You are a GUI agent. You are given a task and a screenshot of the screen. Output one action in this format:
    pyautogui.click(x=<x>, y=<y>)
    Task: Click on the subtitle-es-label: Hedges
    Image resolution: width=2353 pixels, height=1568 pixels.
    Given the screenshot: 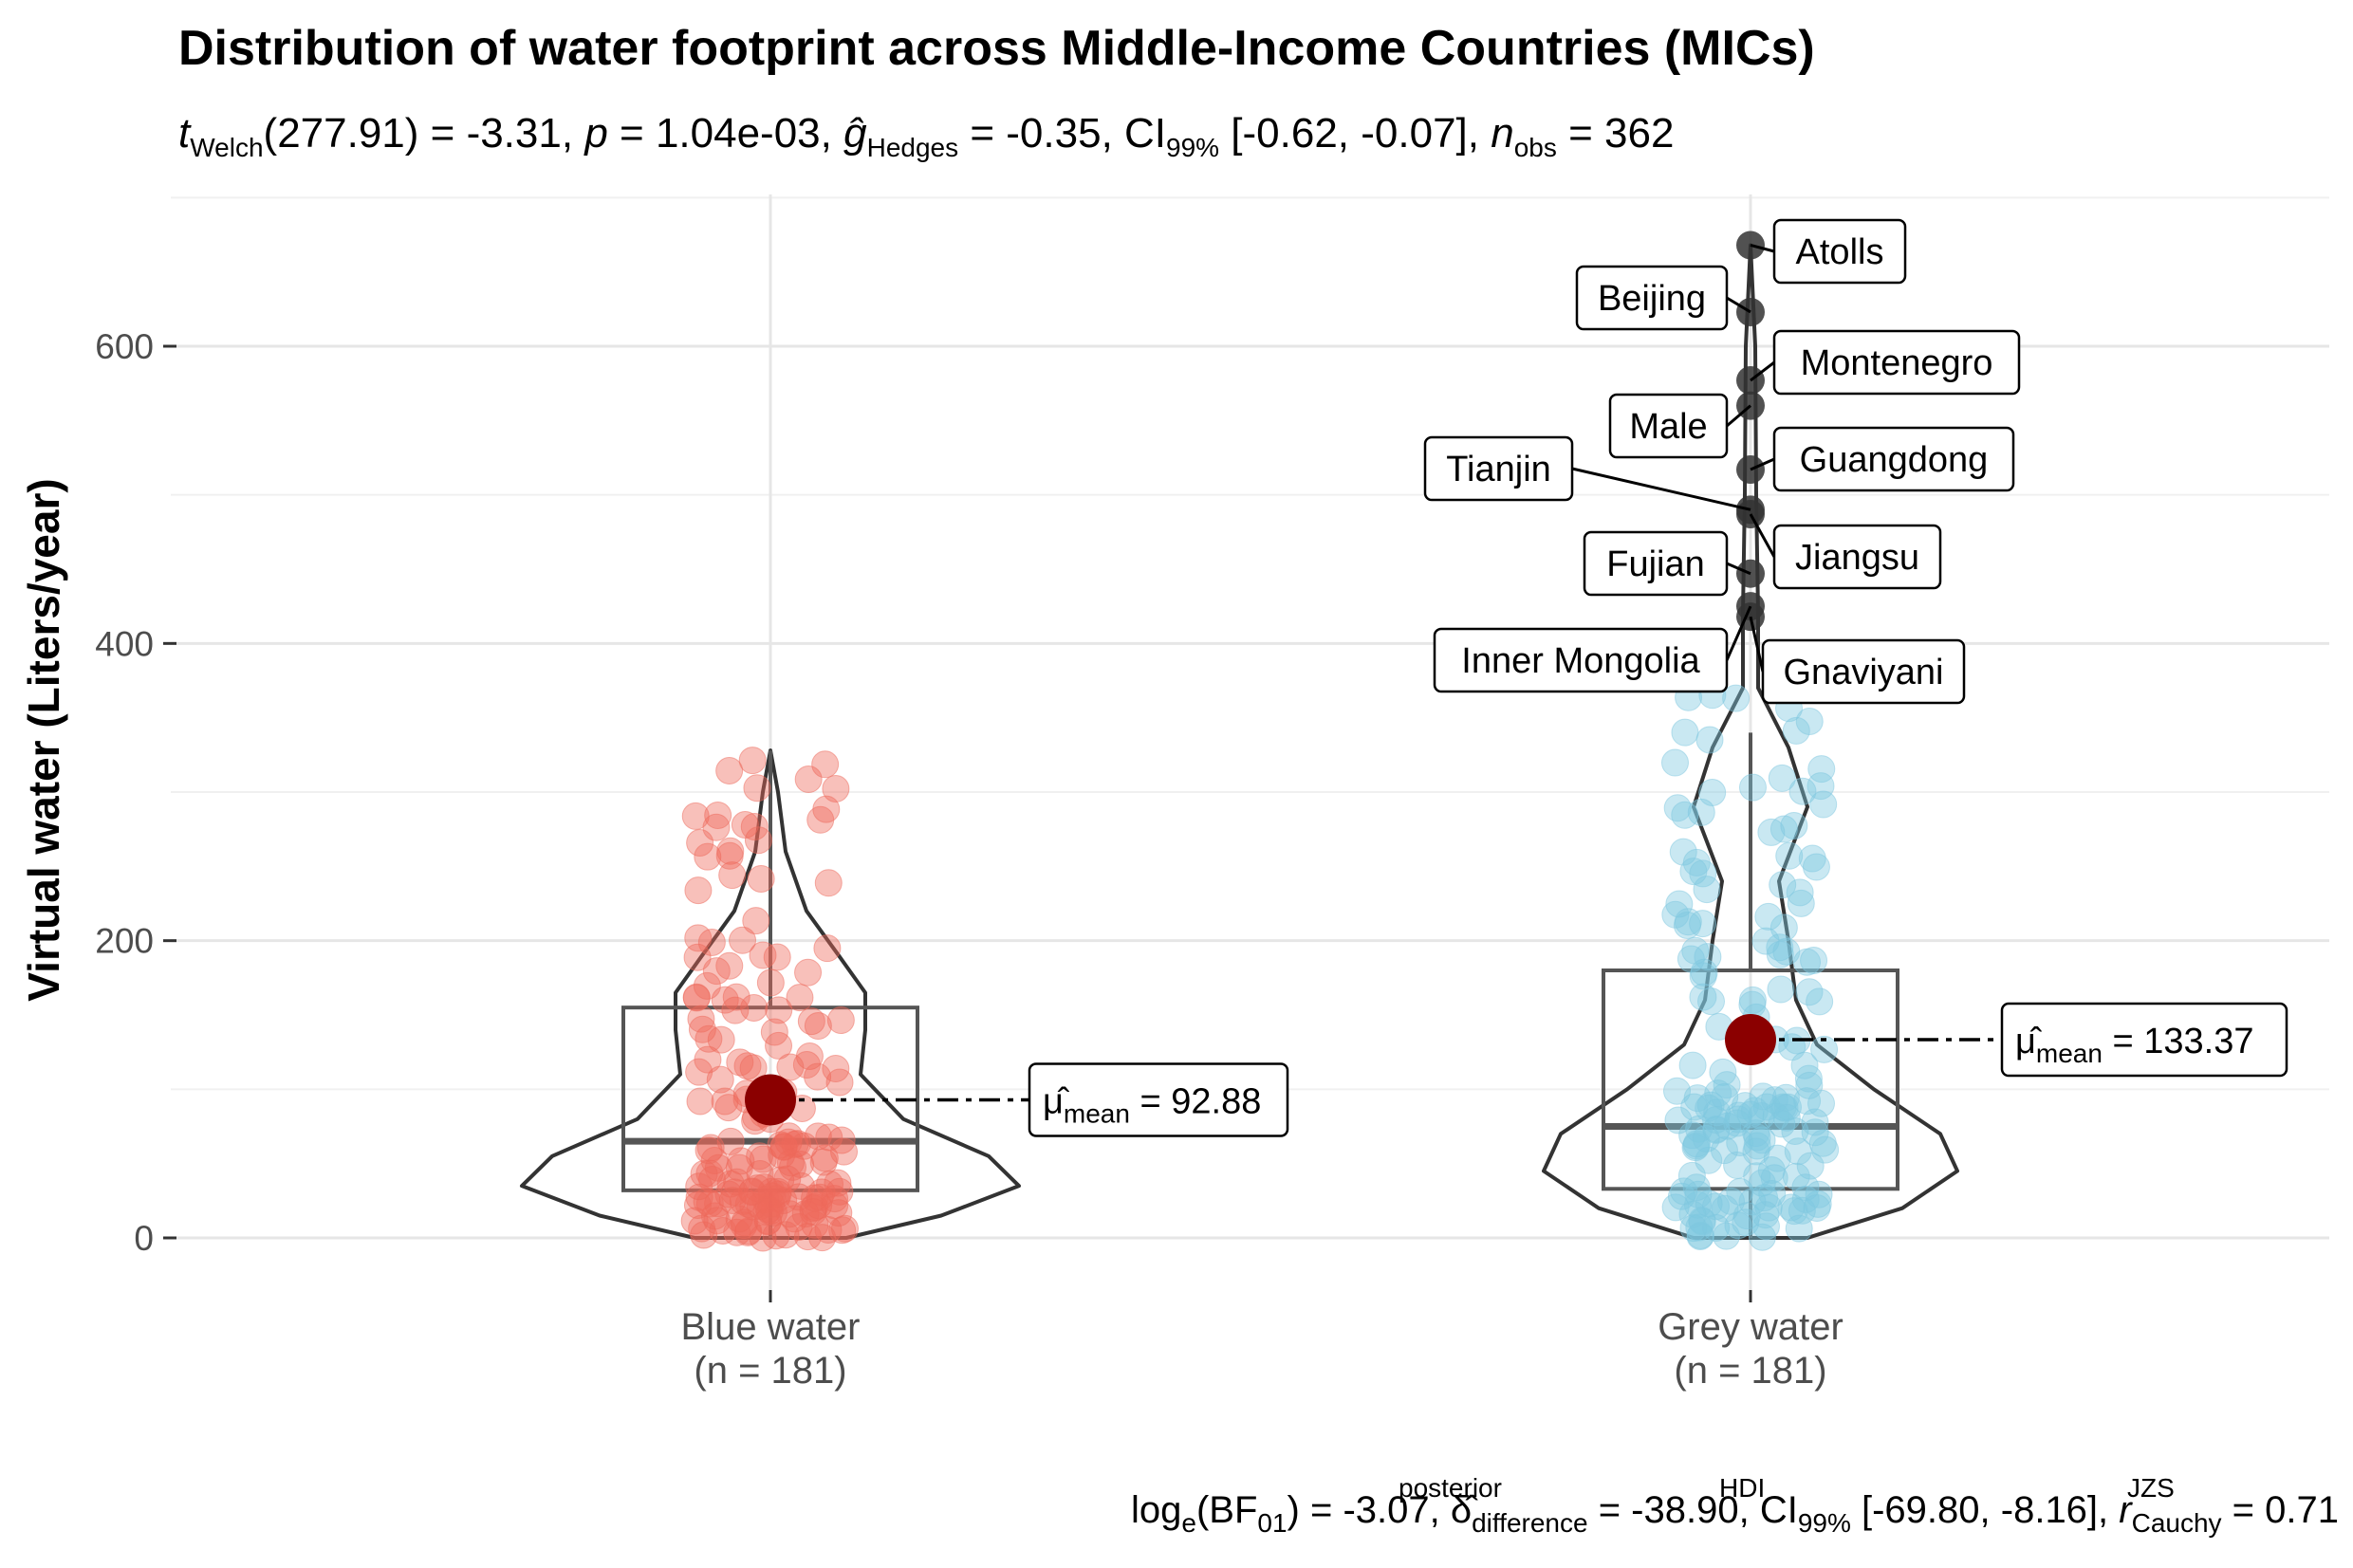 What is the action you would take?
    pyautogui.click(x=913, y=148)
    